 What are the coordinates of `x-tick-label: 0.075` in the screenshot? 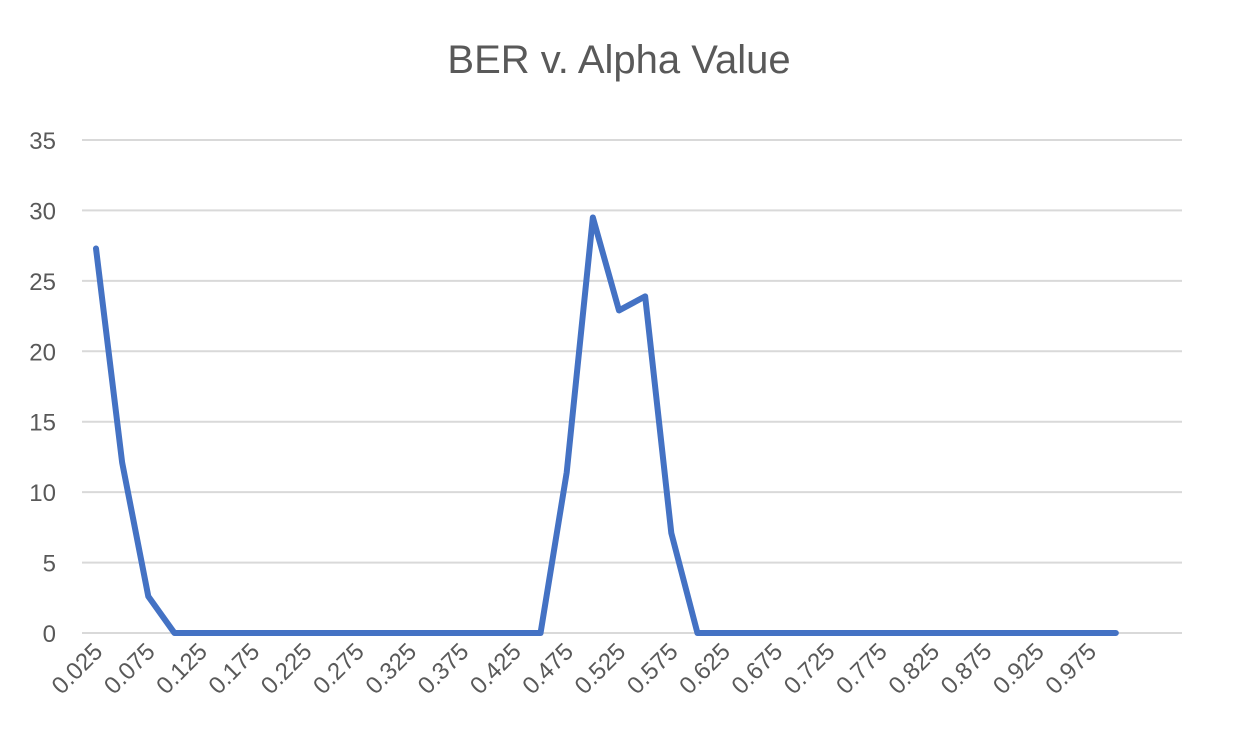 It's located at (130, 669).